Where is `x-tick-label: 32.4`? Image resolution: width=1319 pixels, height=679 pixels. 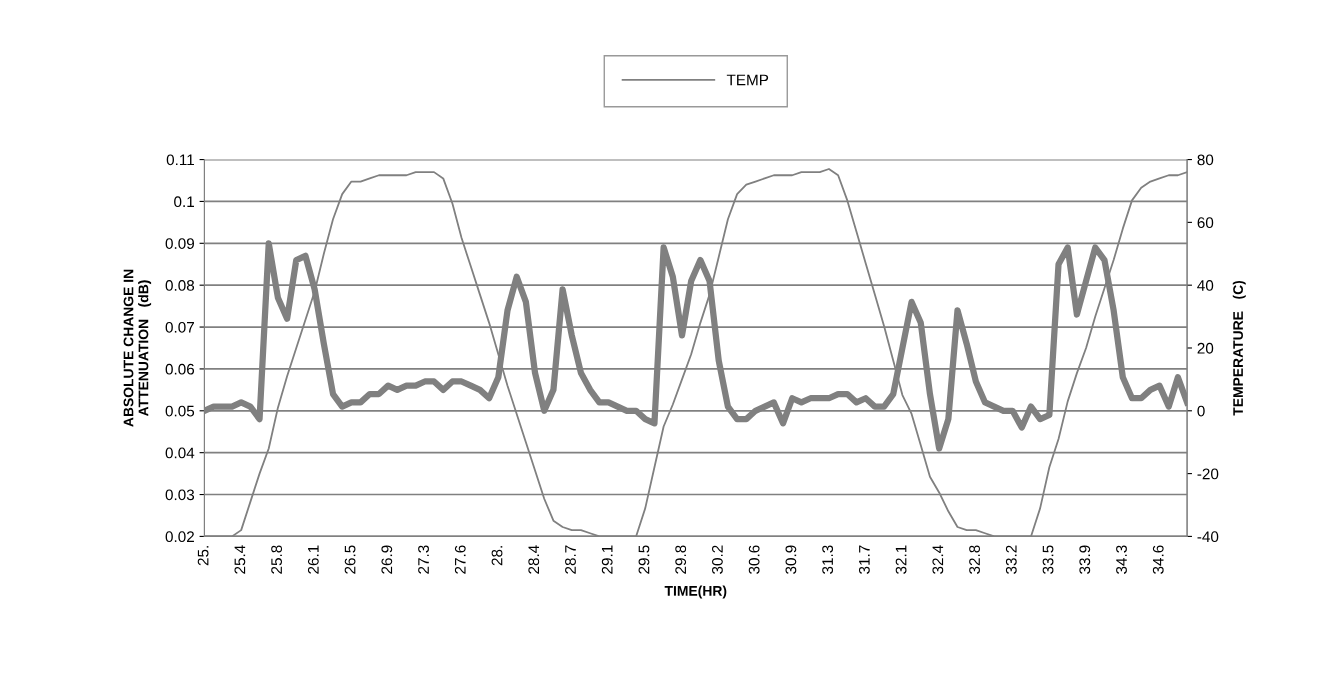 x-tick-label: 32.4 is located at coordinates (938, 559).